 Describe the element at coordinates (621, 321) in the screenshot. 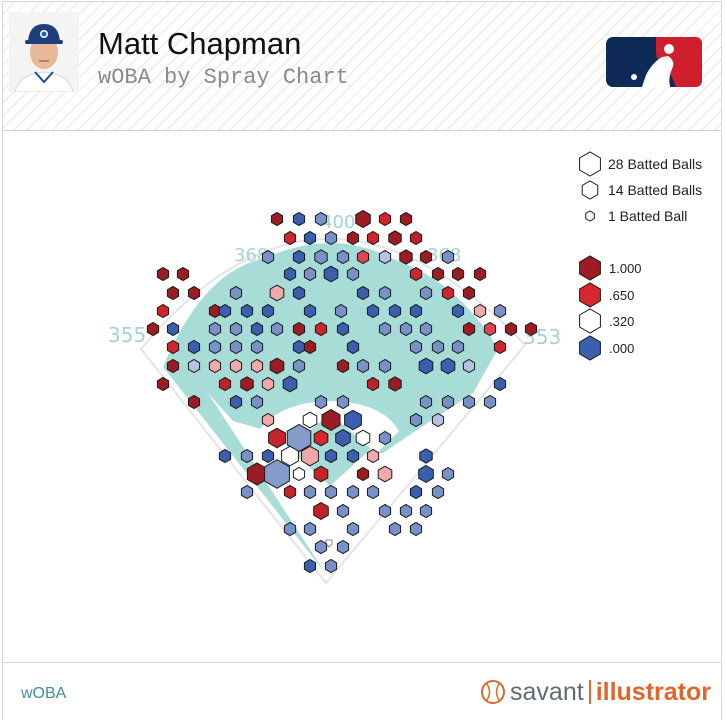

I see `legend-color-label: .320` at that location.